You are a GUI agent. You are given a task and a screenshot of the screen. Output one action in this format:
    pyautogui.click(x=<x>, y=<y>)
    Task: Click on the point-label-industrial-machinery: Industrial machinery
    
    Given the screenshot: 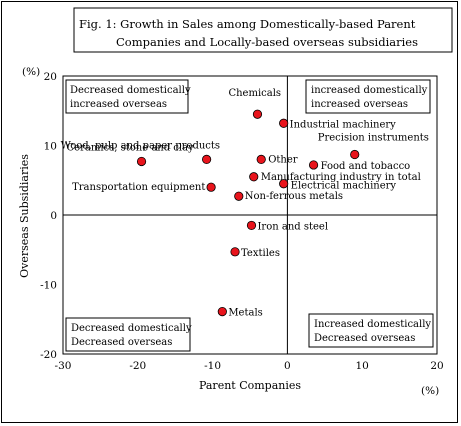 What is the action you would take?
    pyautogui.click(x=343, y=124)
    